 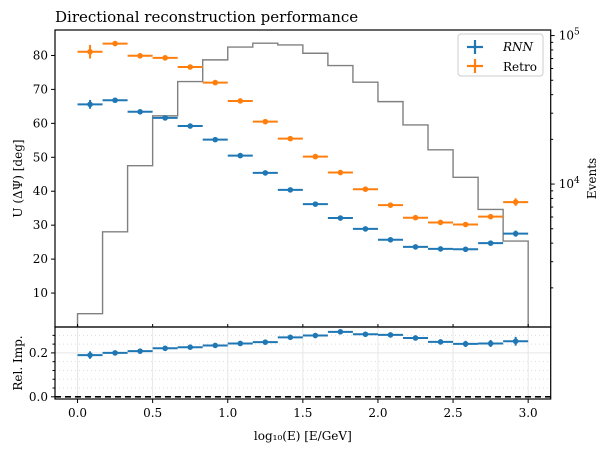 What do you see at coordinates (302, 413) in the screenshot?
I see `x-tick-label: 1.5` at bounding box center [302, 413].